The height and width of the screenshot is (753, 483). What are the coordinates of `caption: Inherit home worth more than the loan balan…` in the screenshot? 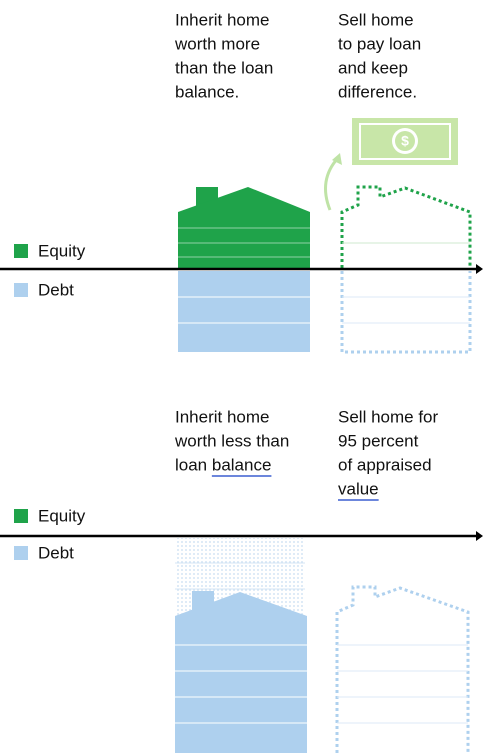 It's located at (223, 55).